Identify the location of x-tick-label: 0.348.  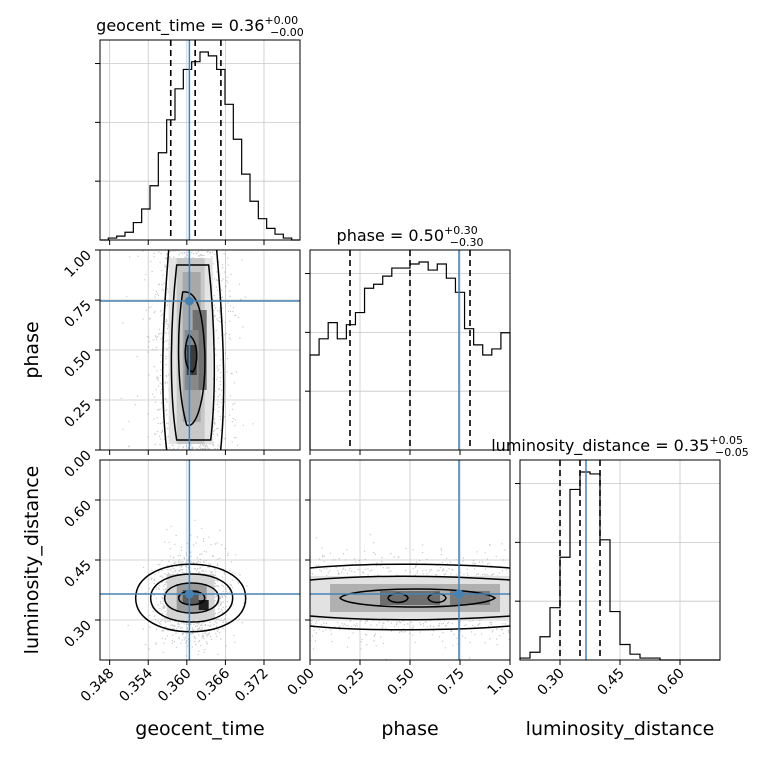
(98, 686).